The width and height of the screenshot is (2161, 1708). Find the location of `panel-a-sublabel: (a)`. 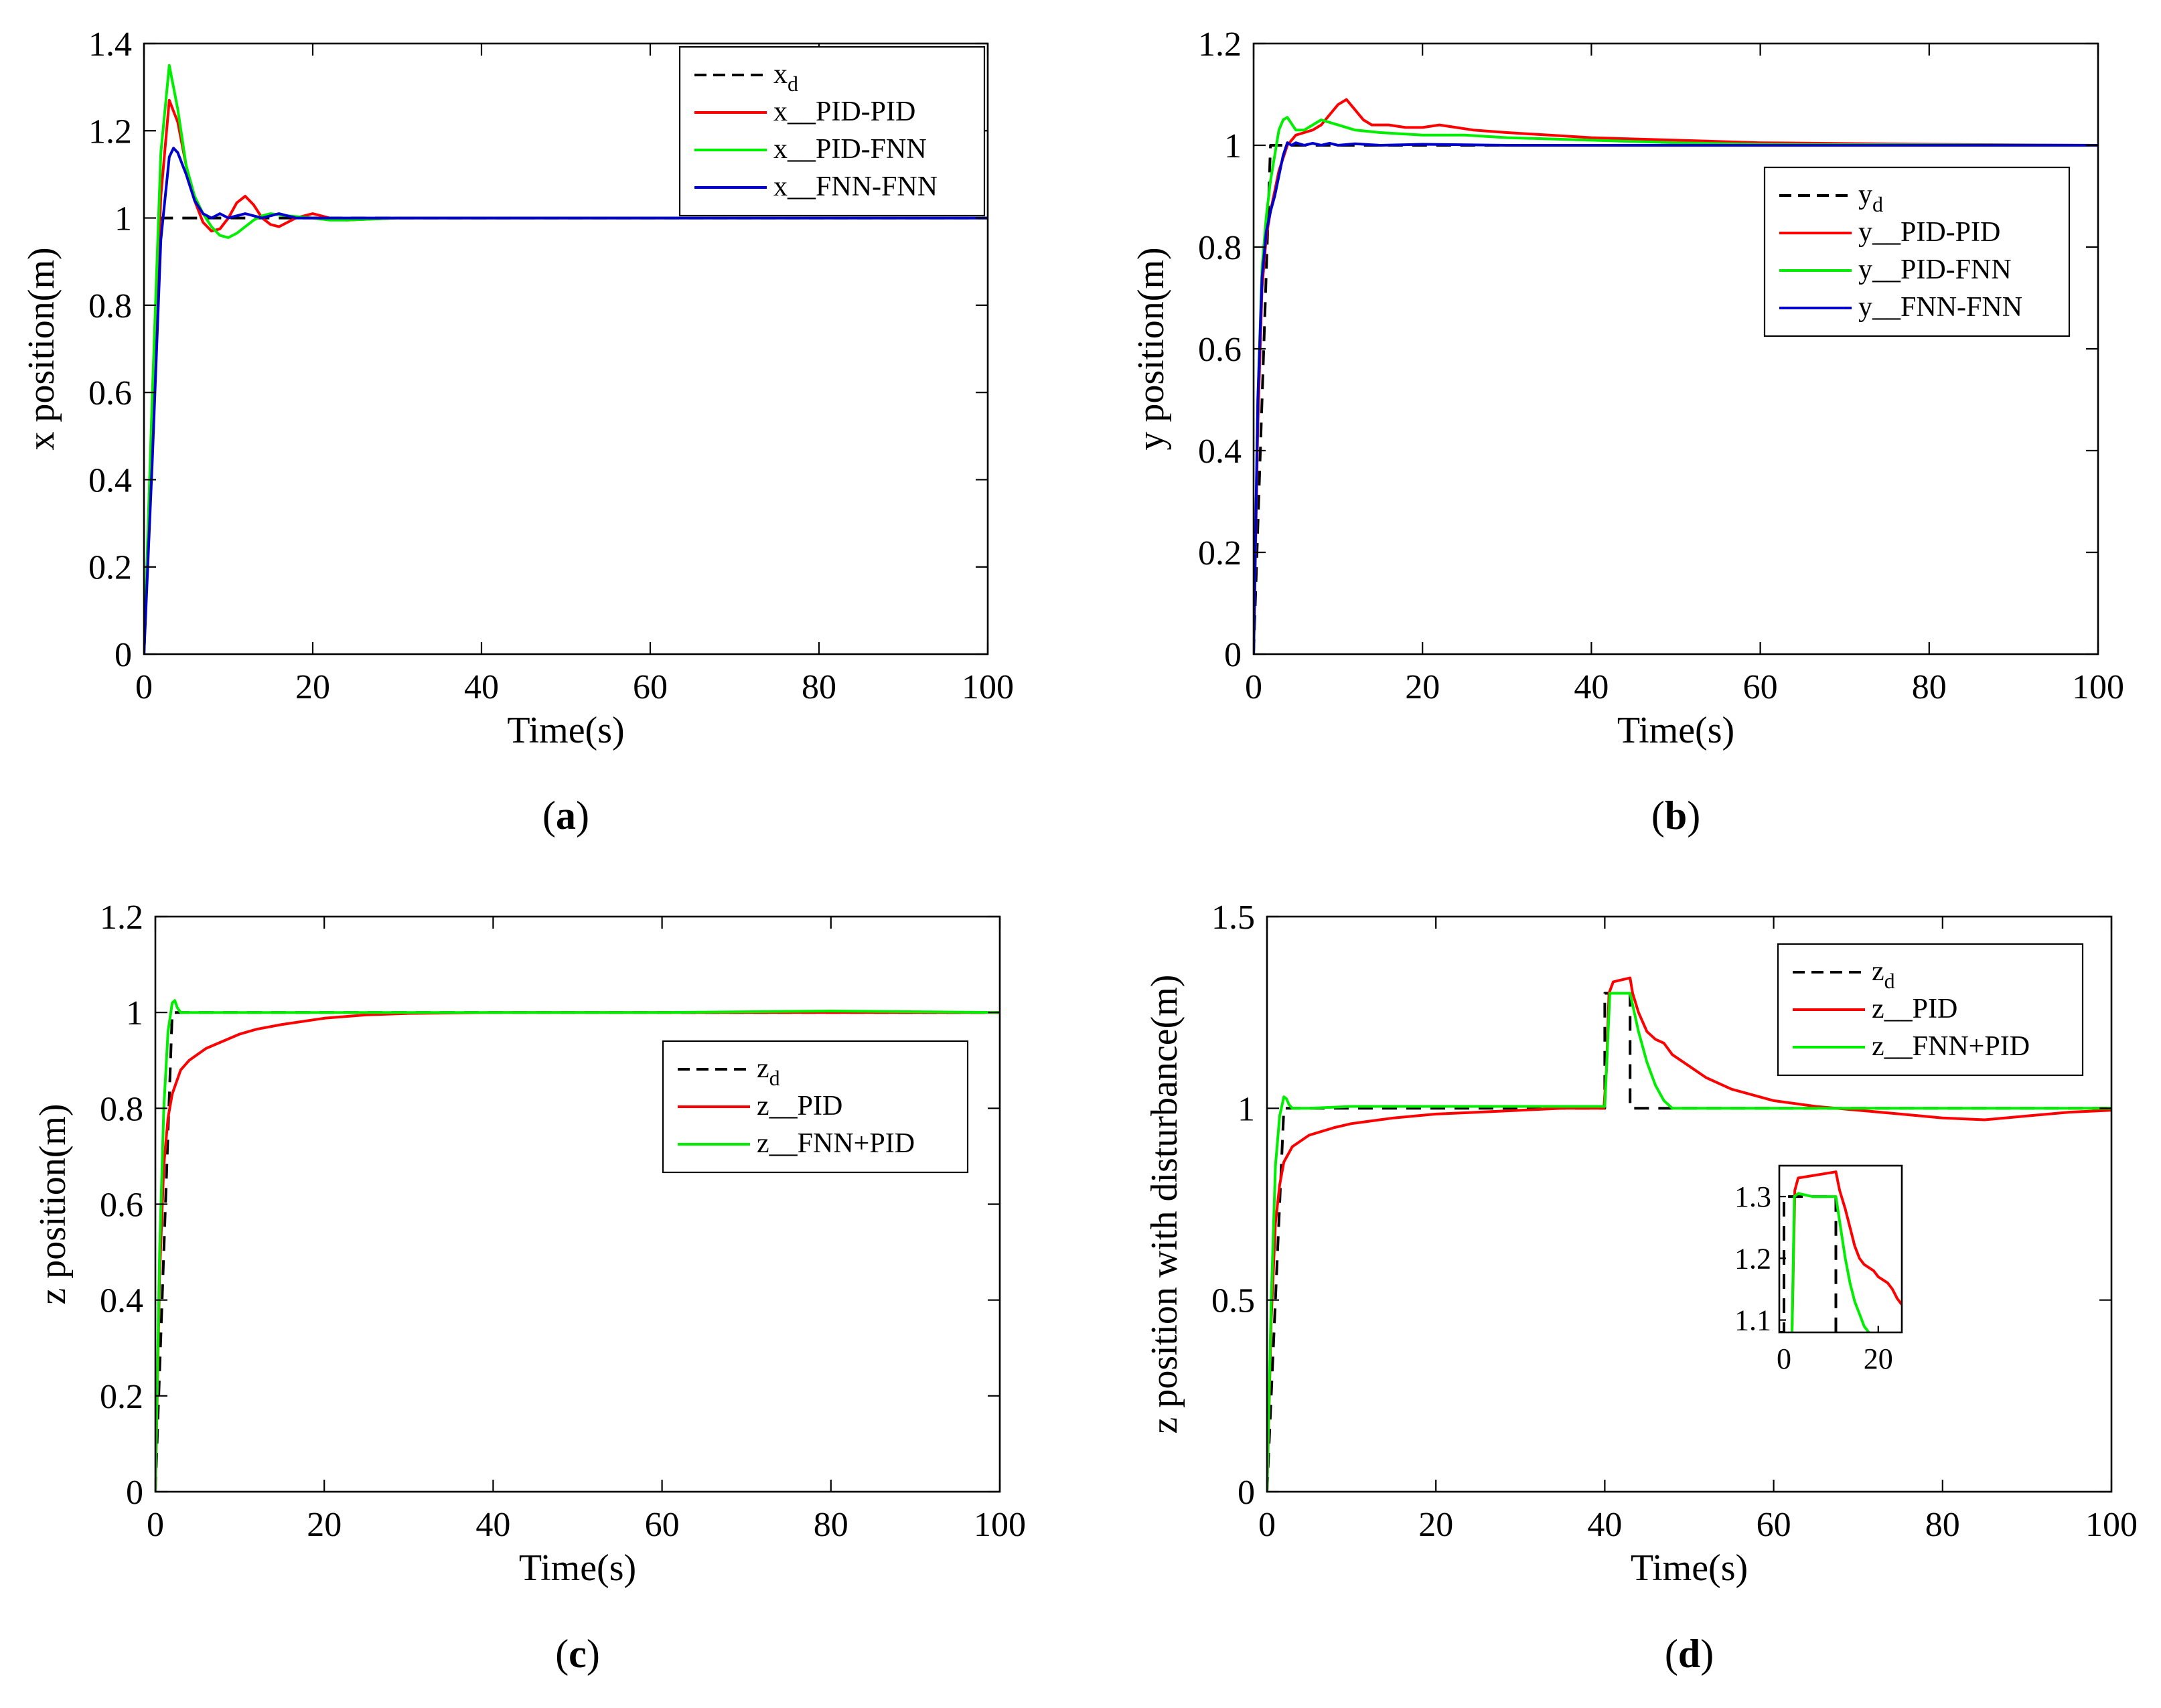

panel-a-sublabel: (a) is located at coordinates (565, 816).